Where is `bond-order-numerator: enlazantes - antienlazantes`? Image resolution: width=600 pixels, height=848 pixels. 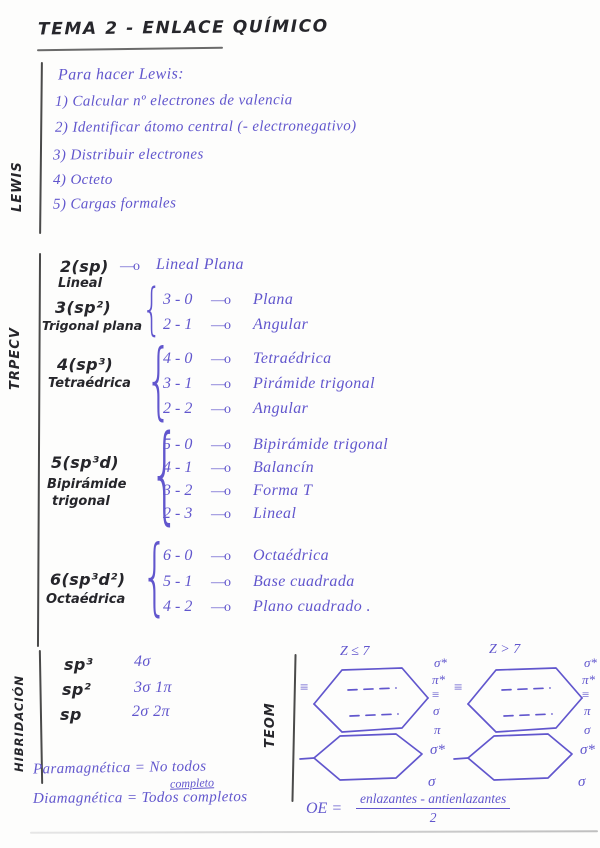
bond-order-numerator: enlazantes - antienlazantes is located at coordinates (433, 800).